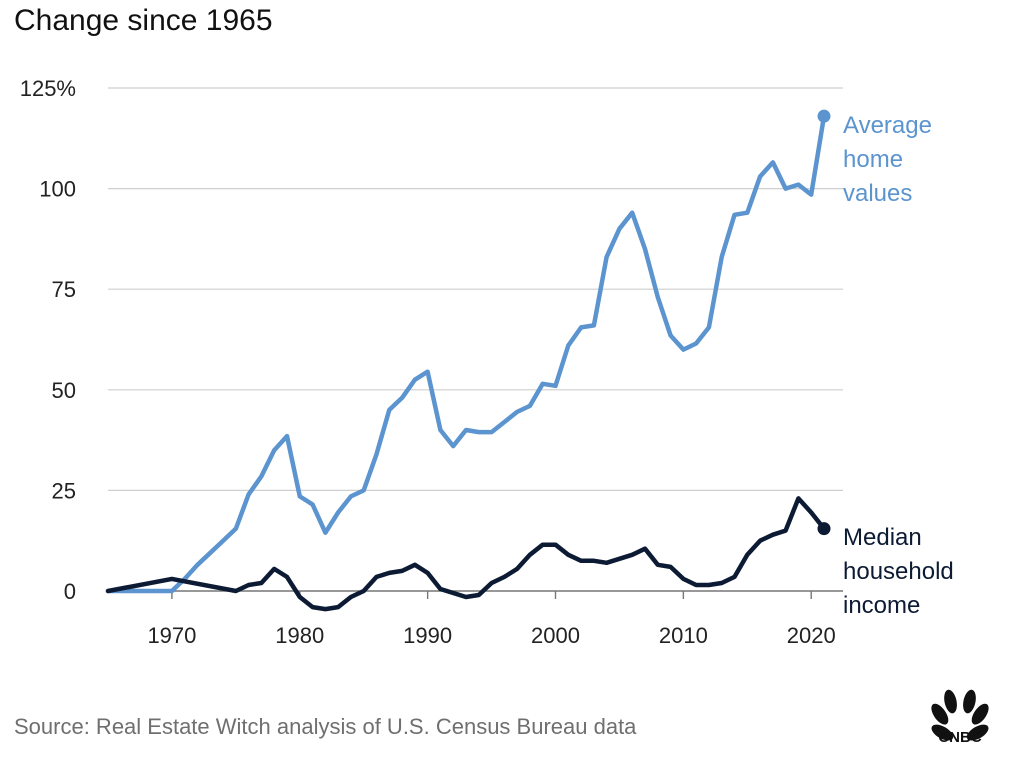  Describe the element at coordinates (811, 635) in the screenshot. I see `x-tick-label: 2020` at that location.